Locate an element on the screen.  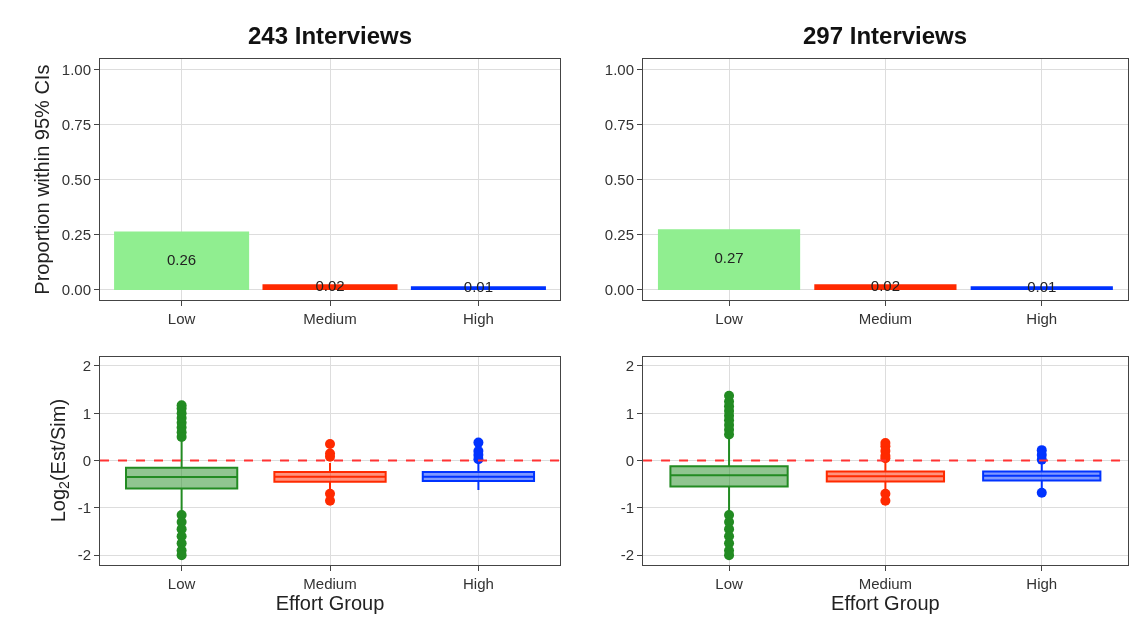
data-label: 0.26 is located at coordinates (182, 259).